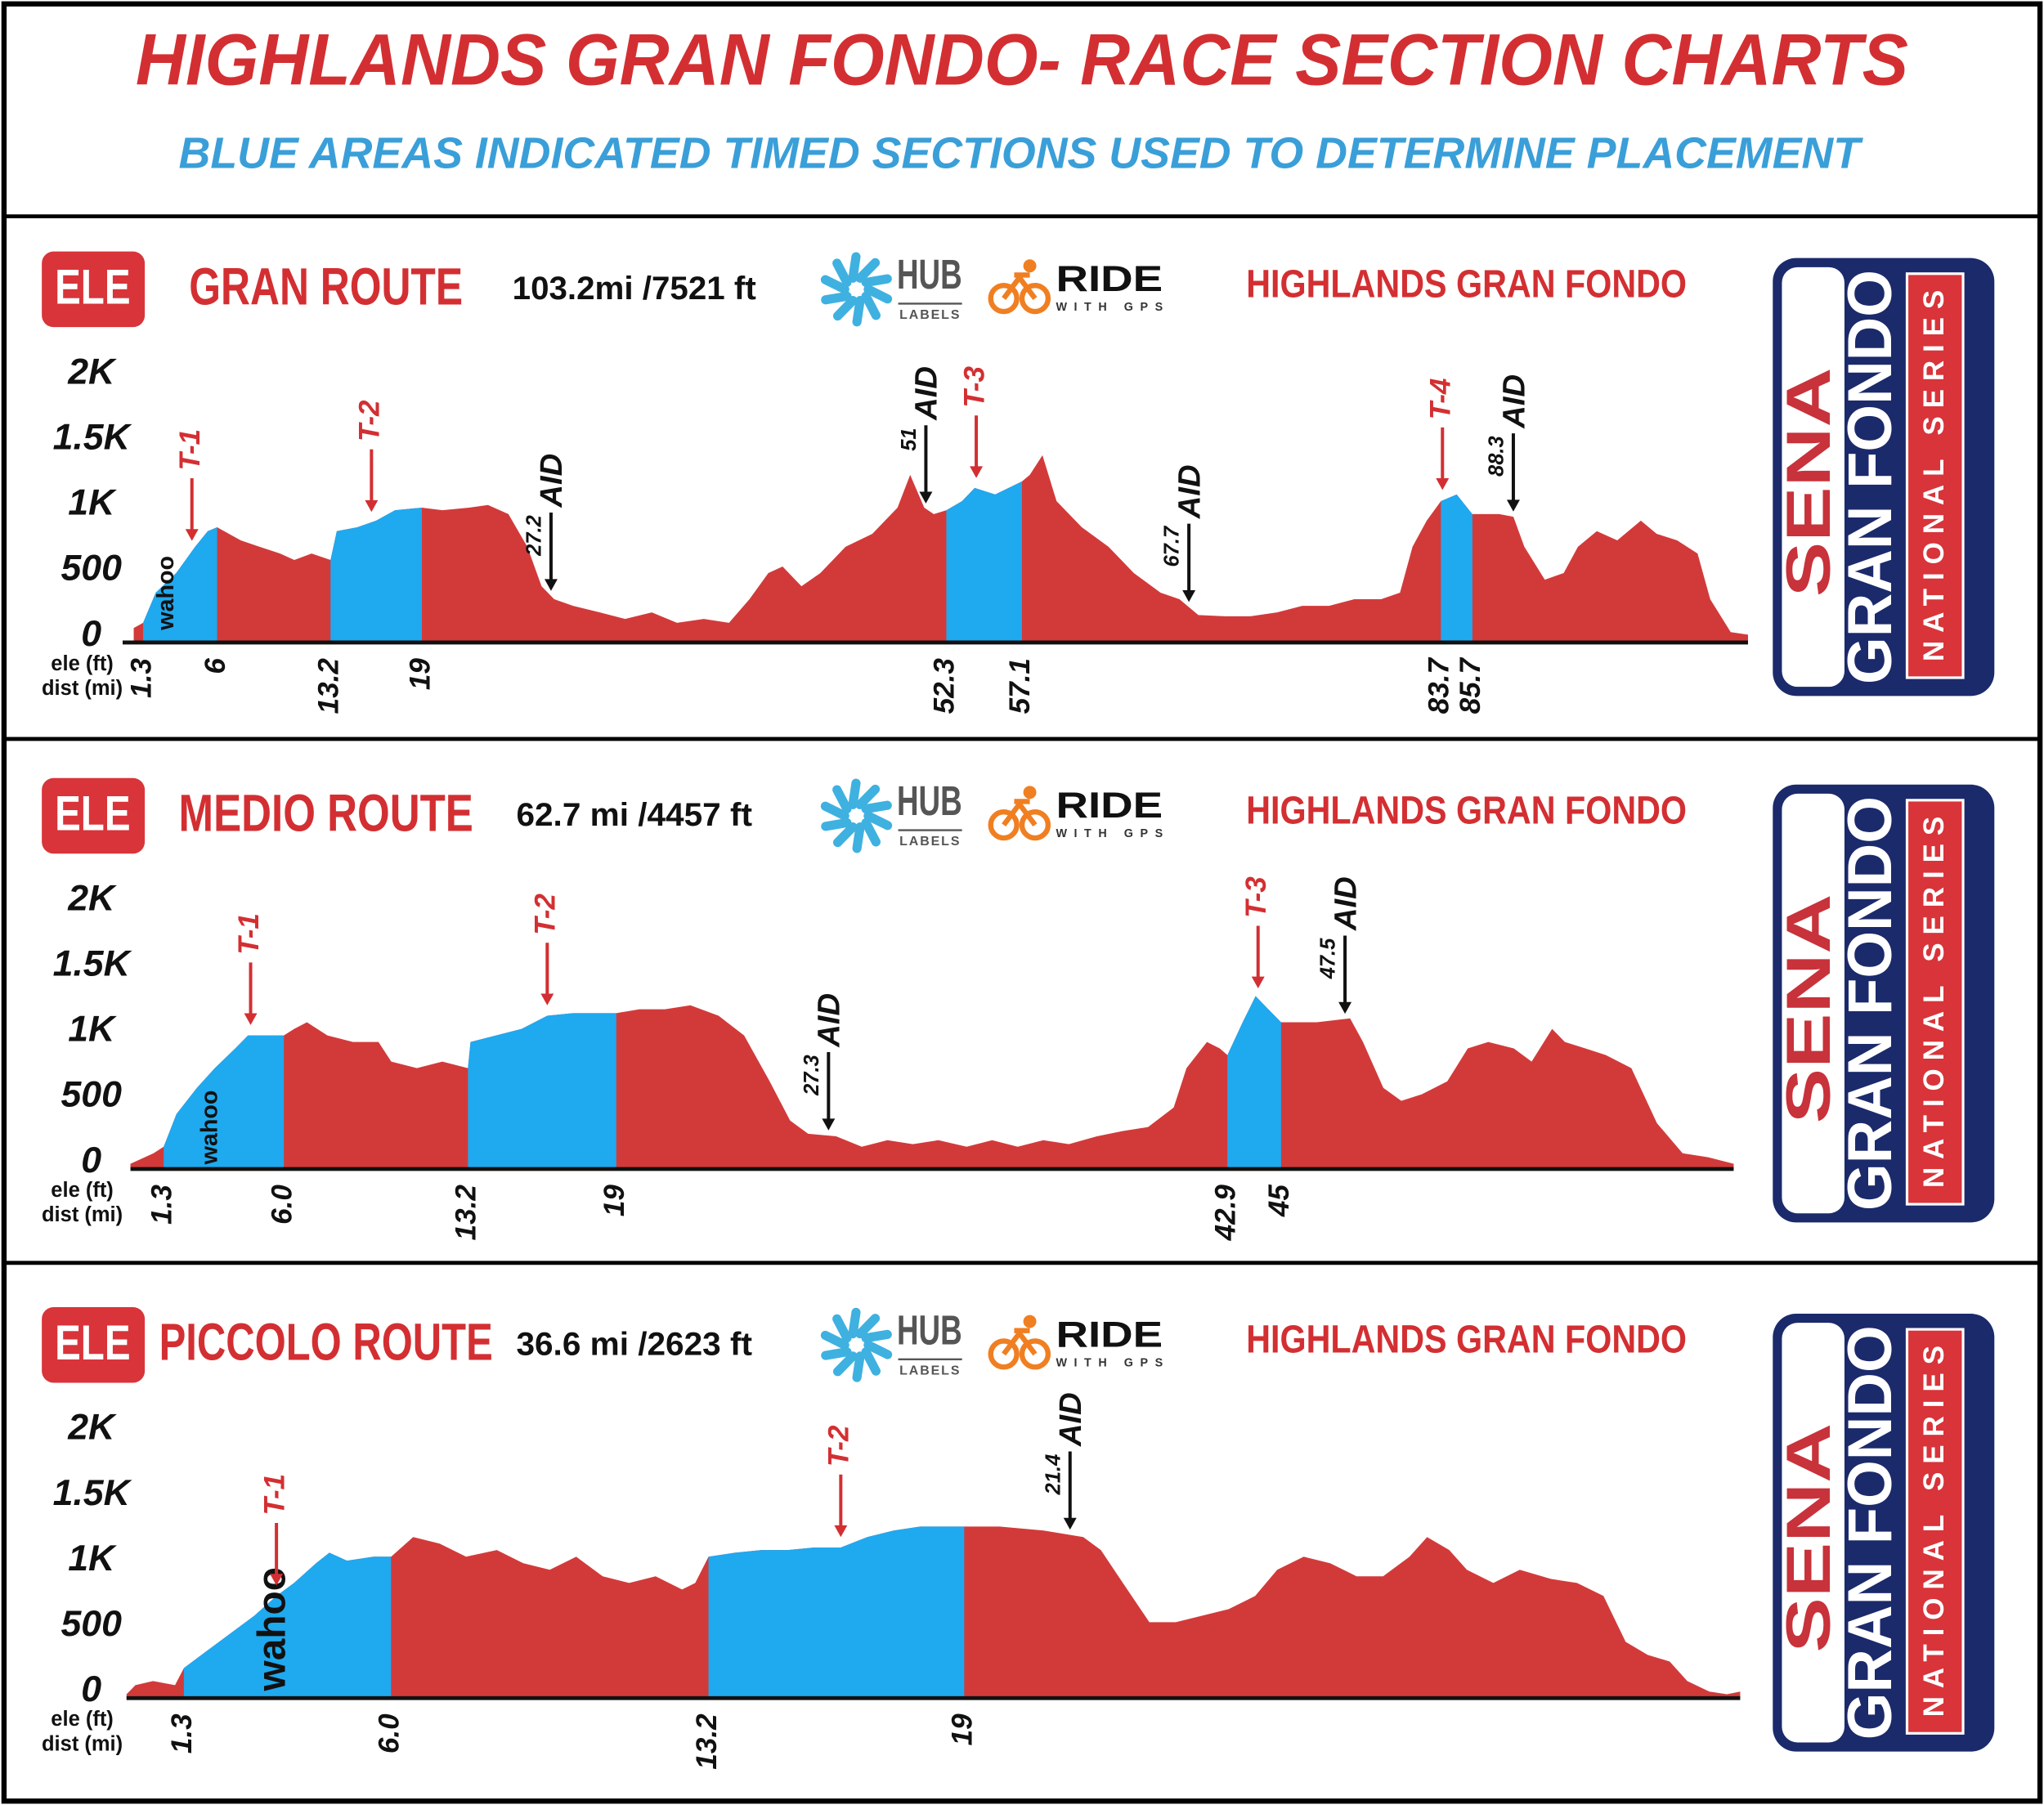 The height and width of the screenshot is (1805, 2044). Describe the element at coordinates (1053, 1475) in the screenshot. I see `aid-mile: 21.4` at that location.